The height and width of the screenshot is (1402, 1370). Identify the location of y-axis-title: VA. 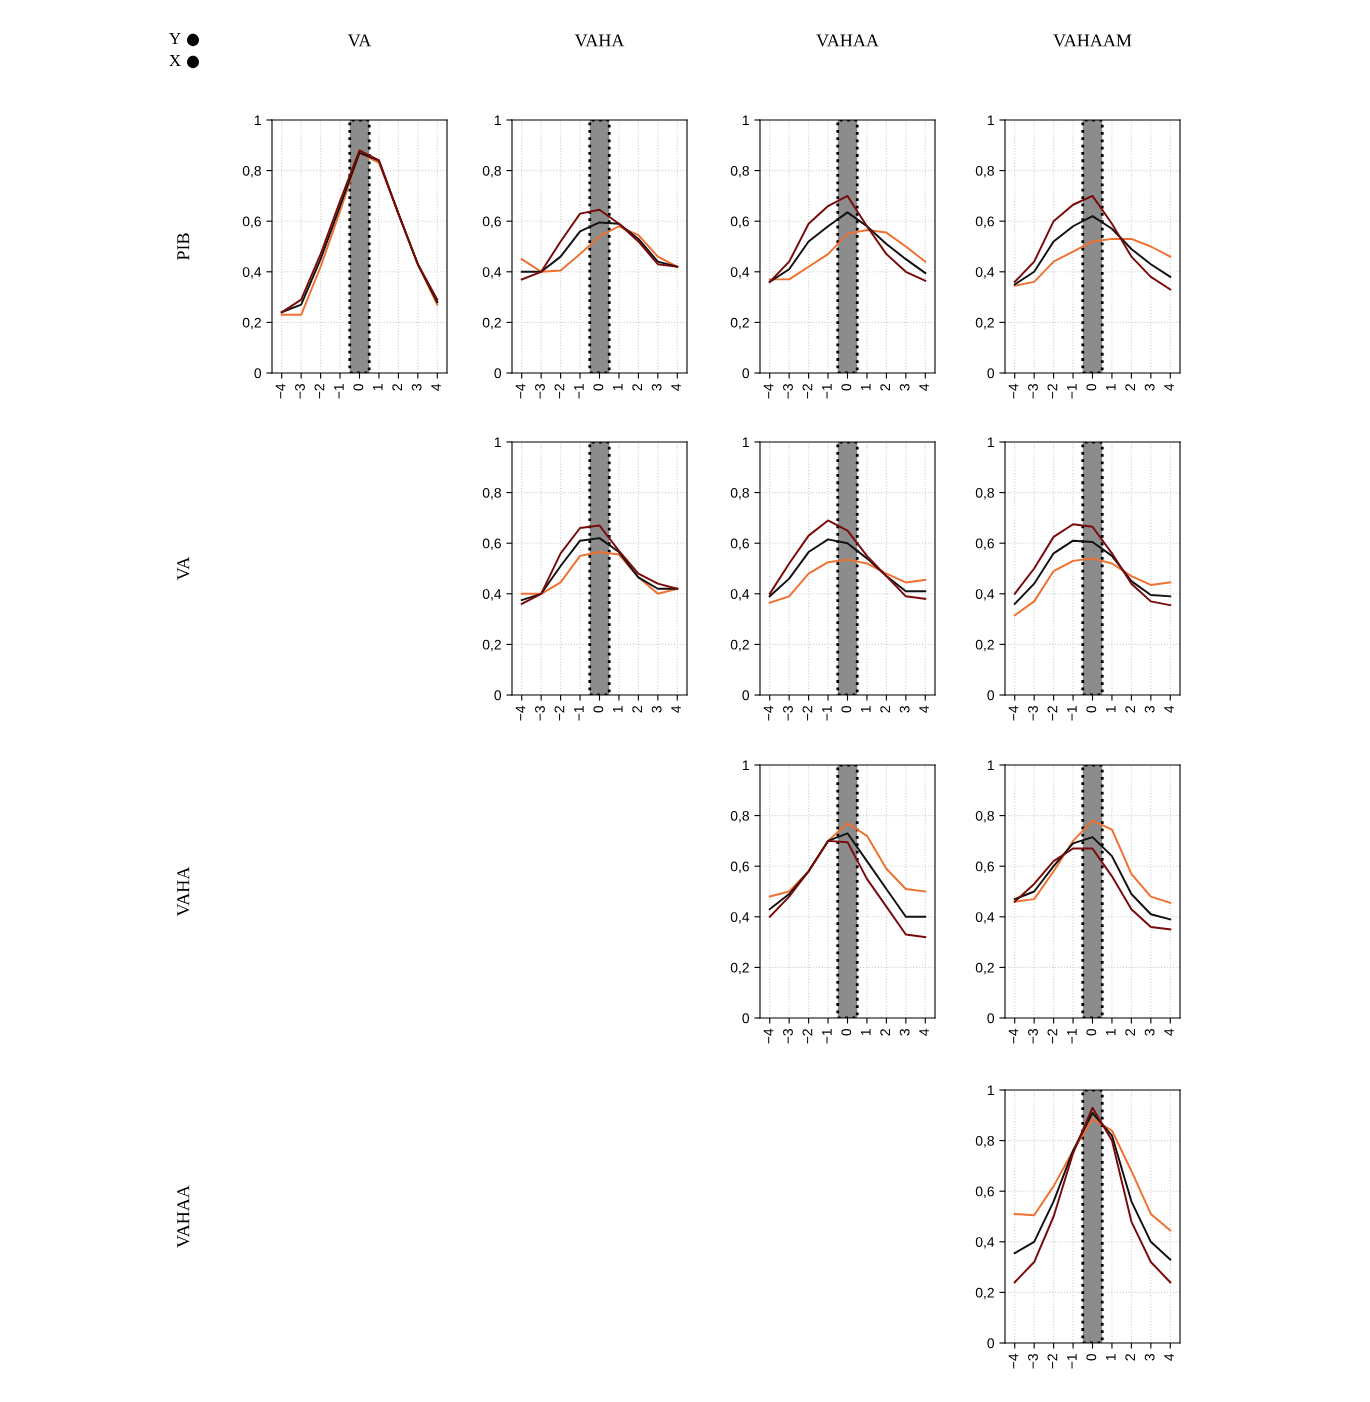
(183, 568).